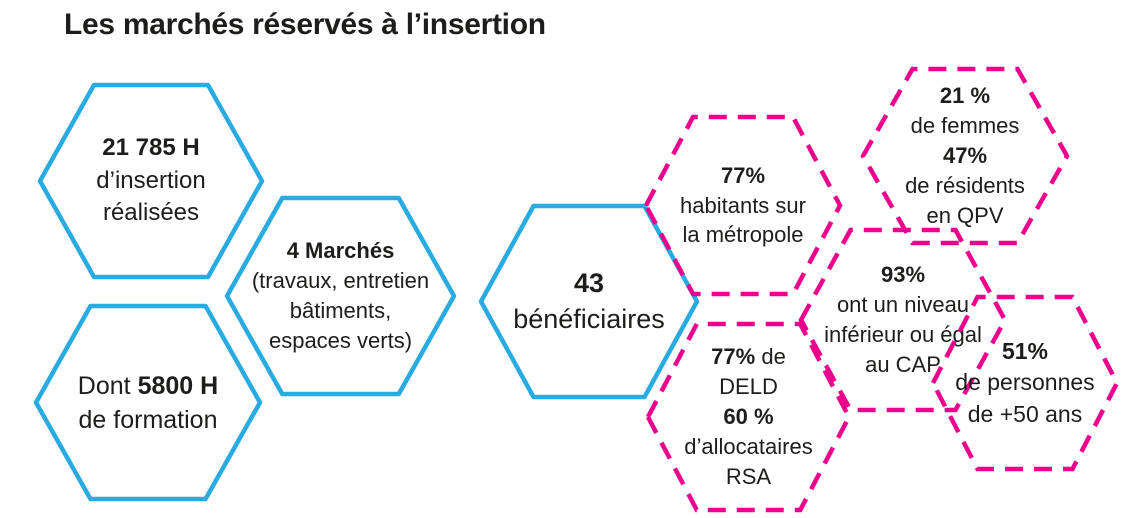  I want to click on hex-text-line: 21 785 H, so click(151, 148).